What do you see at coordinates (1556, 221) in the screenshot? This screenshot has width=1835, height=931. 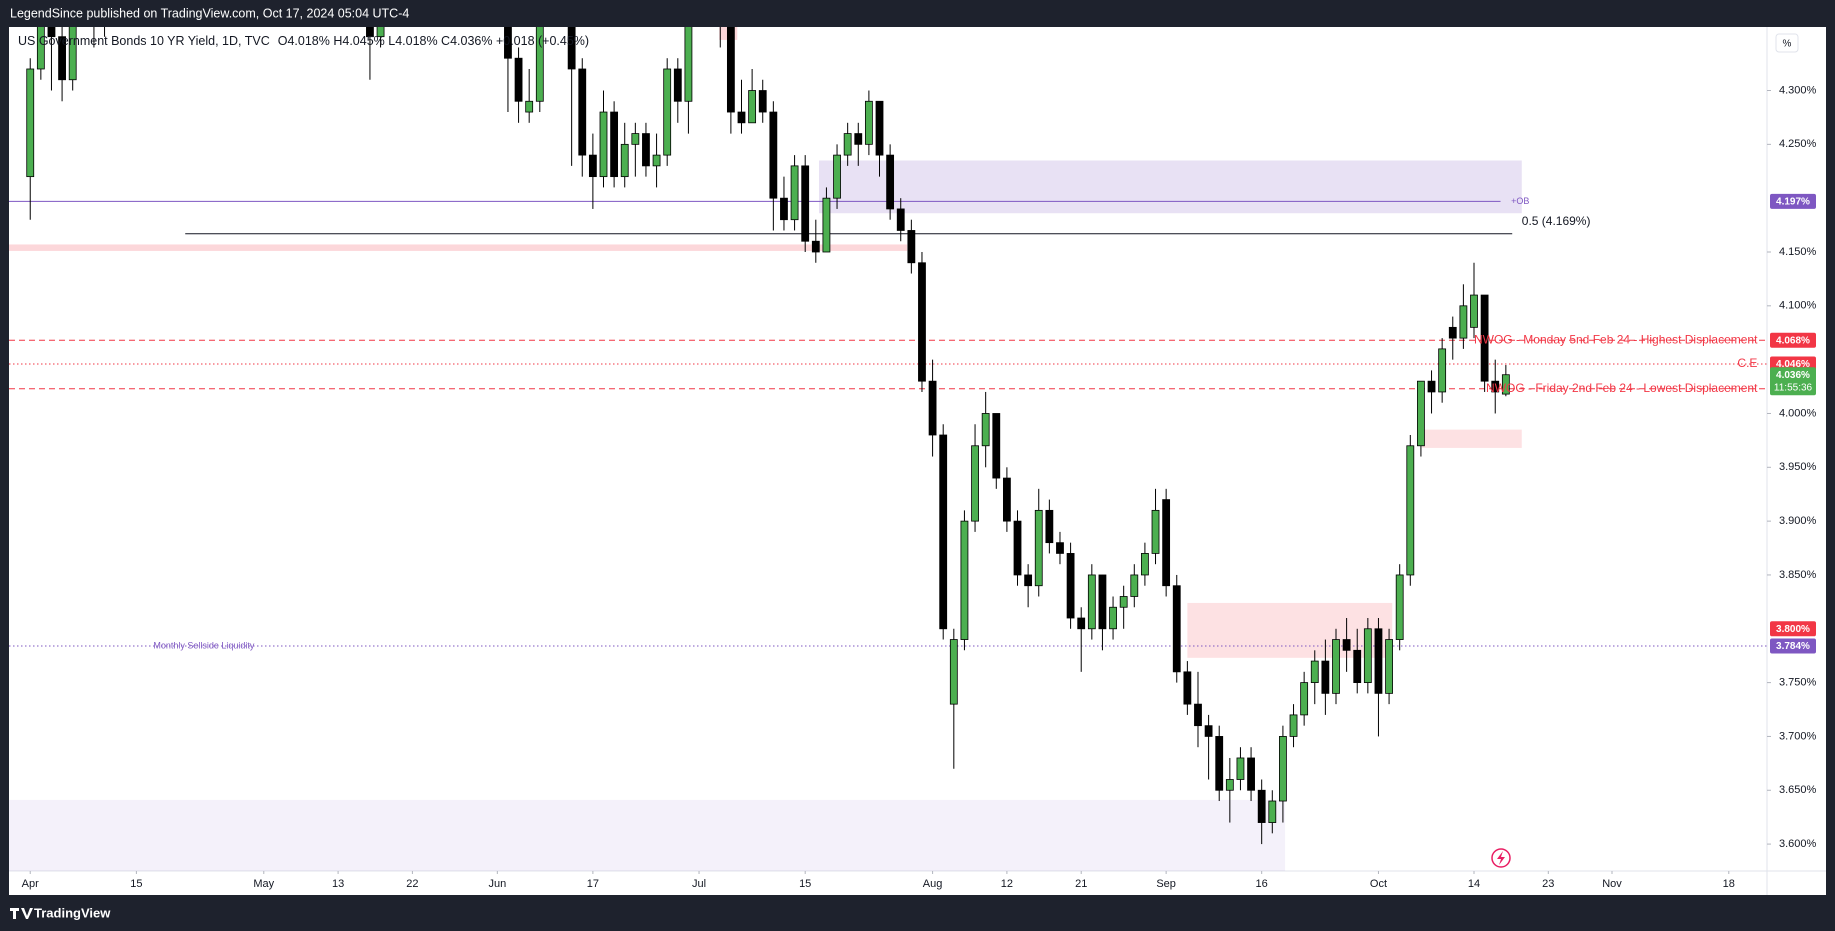 I see `level-label: 0.5 (4.169%)` at bounding box center [1556, 221].